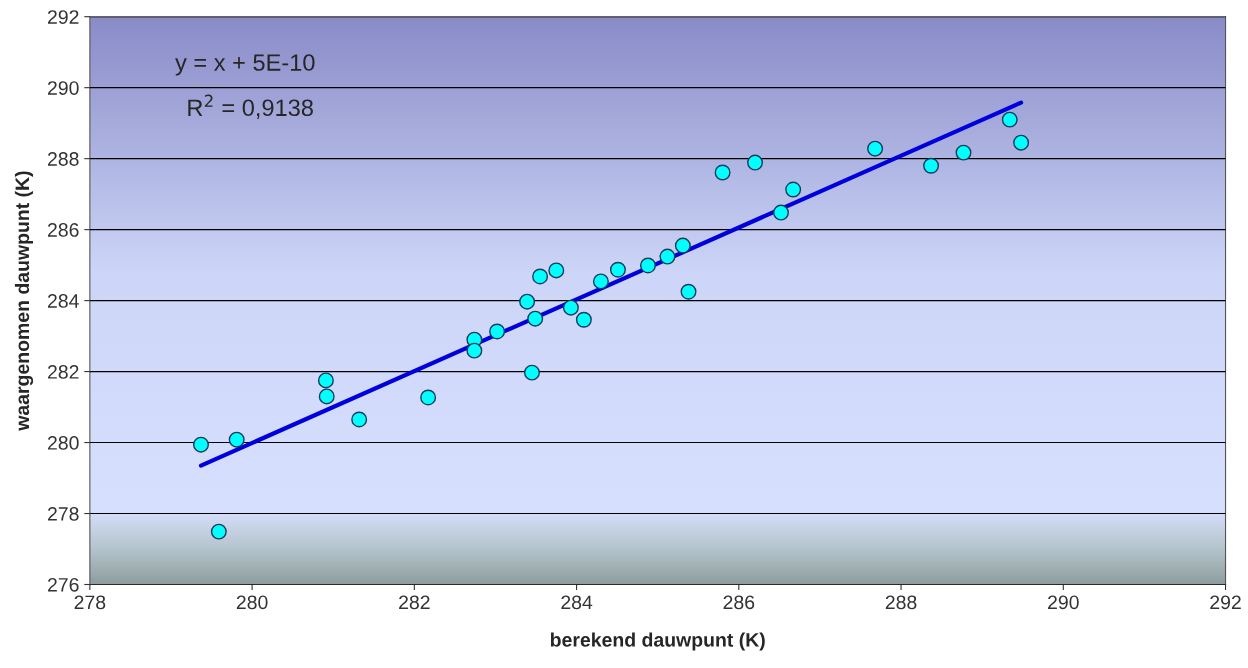 This screenshot has width=1248, height=668. I want to click on annotation: y = x + 5E-10, so click(245, 65).